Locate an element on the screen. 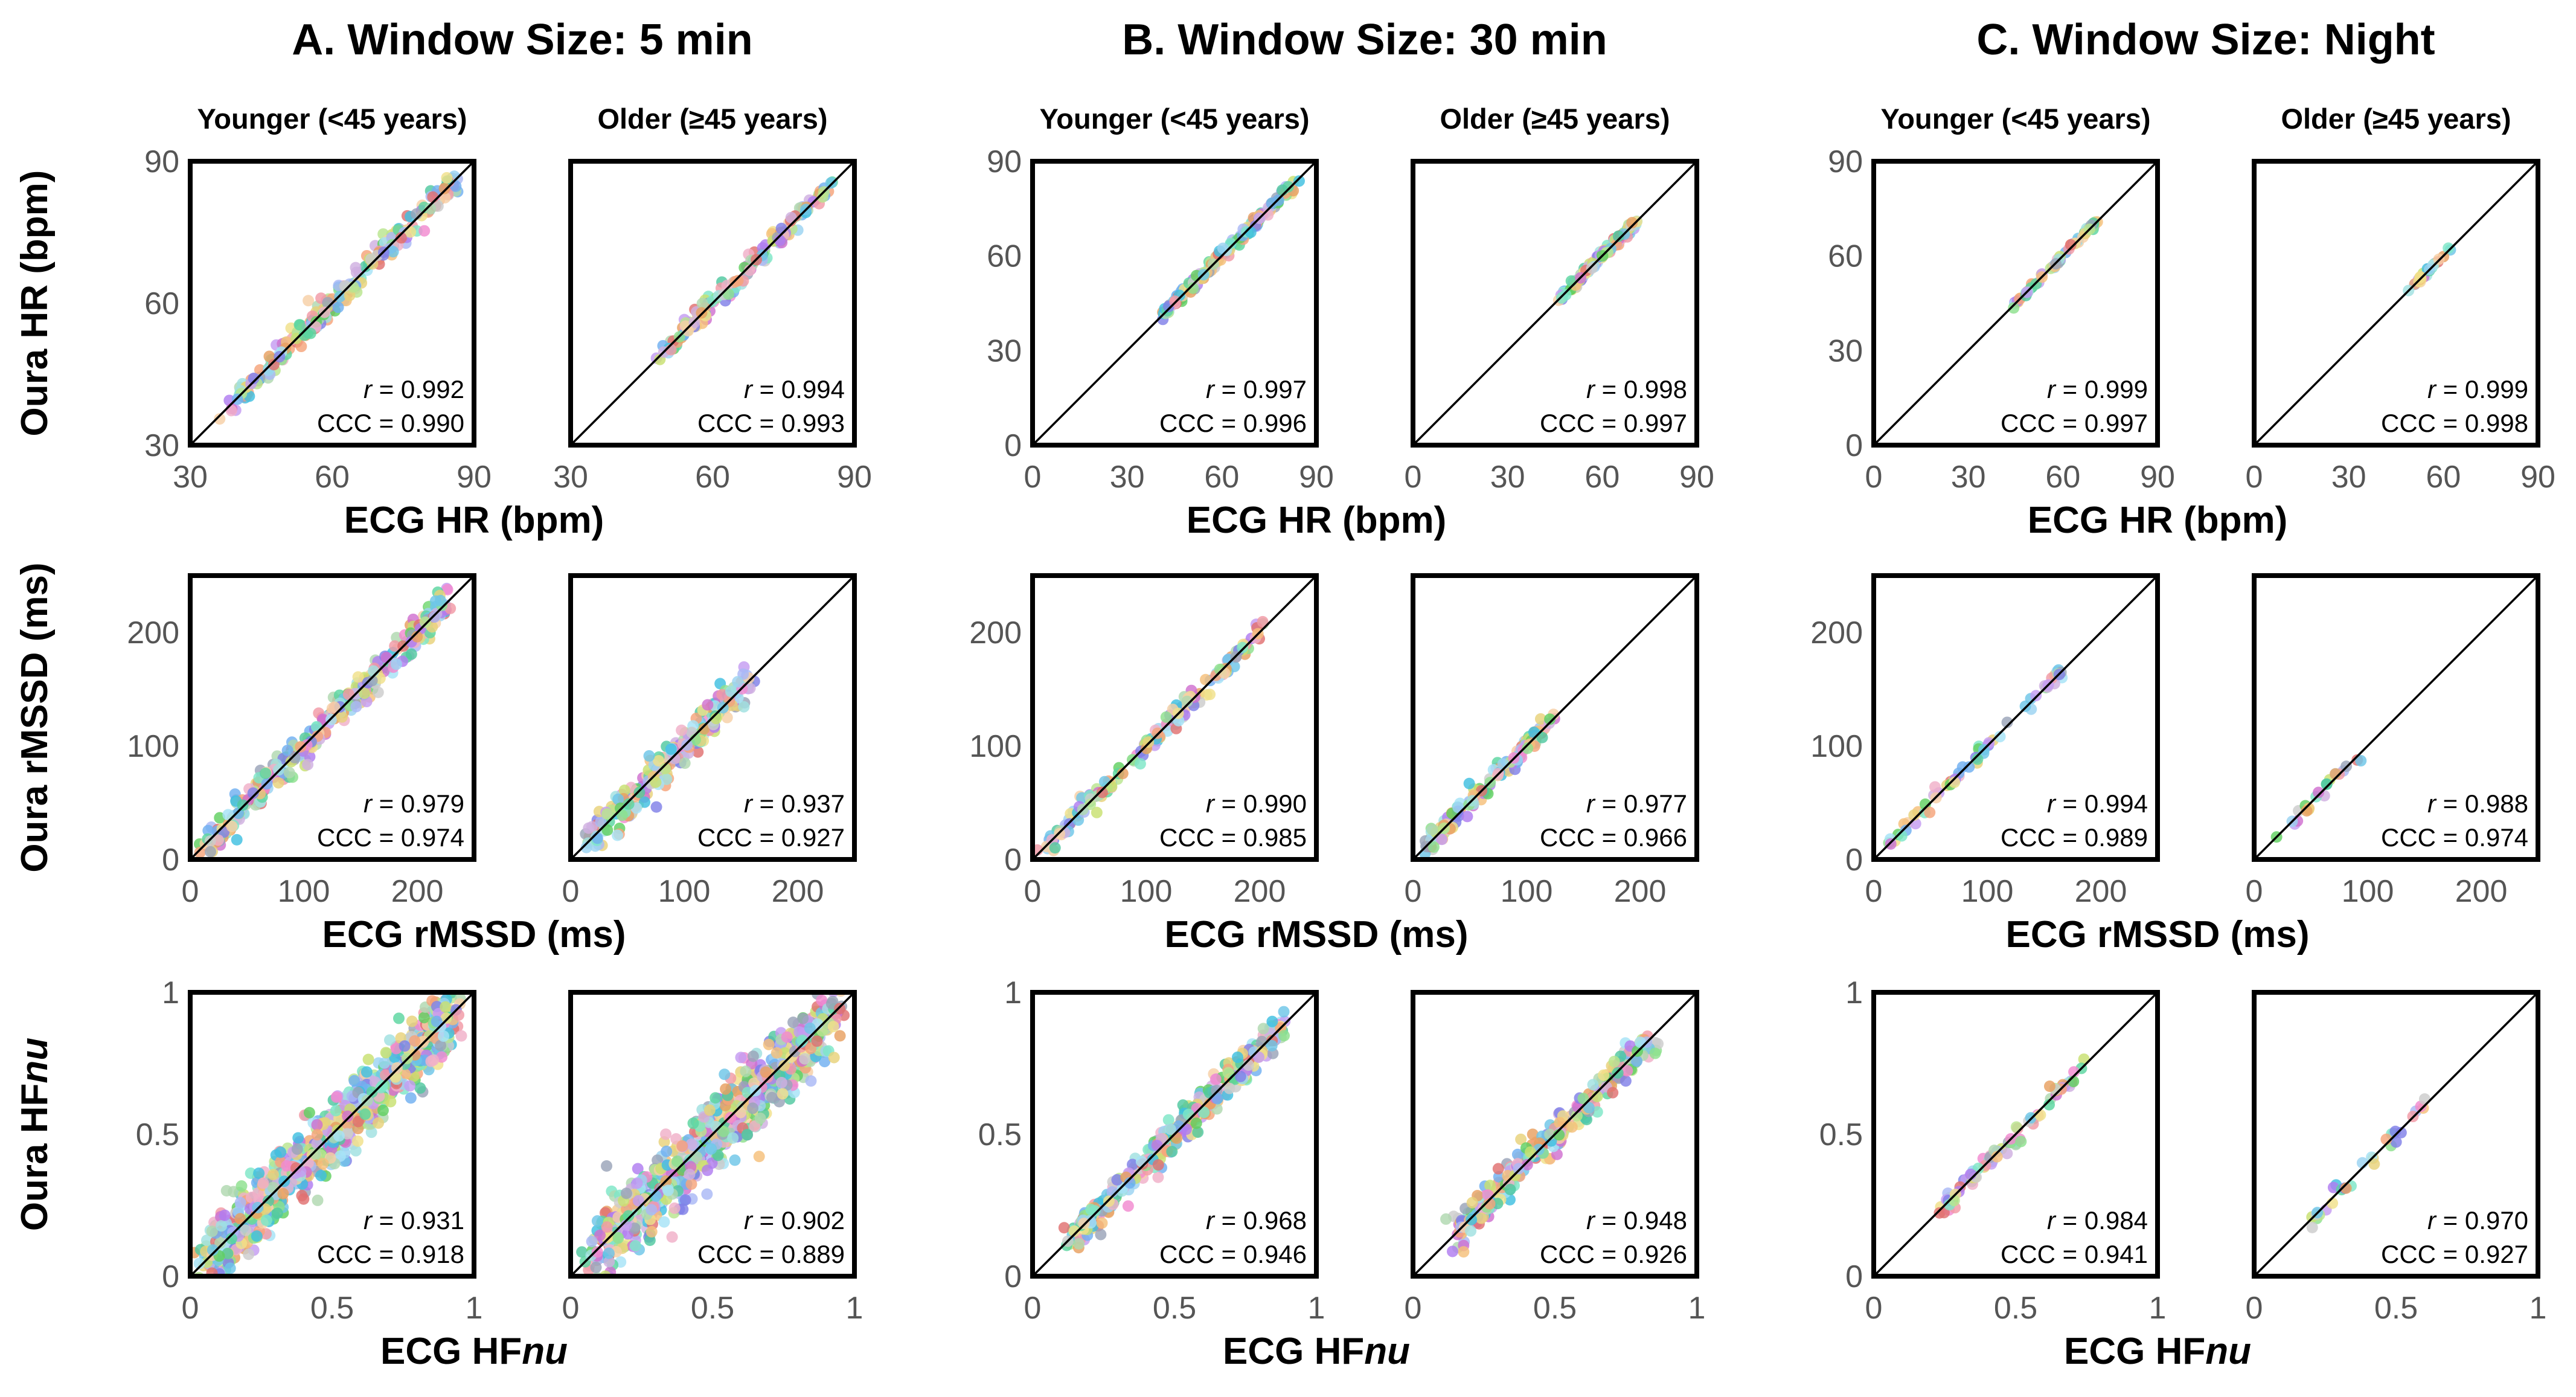 The image size is (2576, 1397). x-tick-label: 0.5 is located at coordinates (1555, 1308).